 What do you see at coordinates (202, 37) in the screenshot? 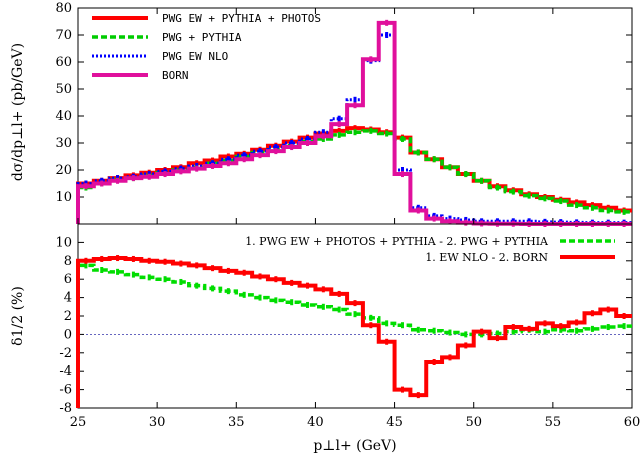
I see `legend-label: PWG + PYTHIA` at bounding box center [202, 37].